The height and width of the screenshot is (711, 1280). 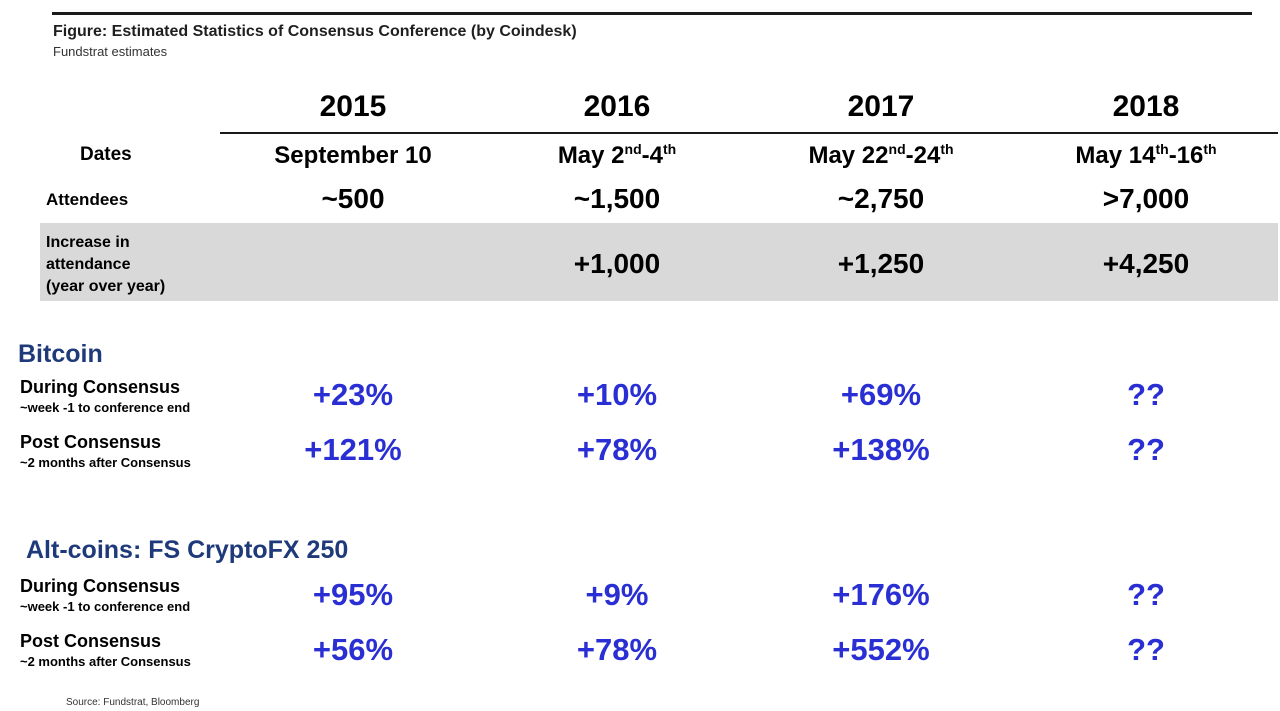 What do you see at coordinates (1146, 449) in the screenshot?
I see `bitcoin-post-2018: ??` at bounding box center [1146, 449].